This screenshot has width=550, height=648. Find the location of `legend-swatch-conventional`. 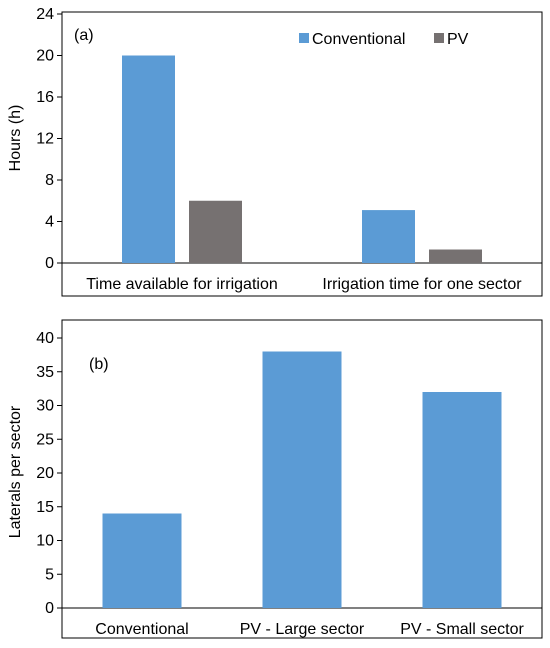

legend-swatch-conventional is located at coordinates (304, 38).